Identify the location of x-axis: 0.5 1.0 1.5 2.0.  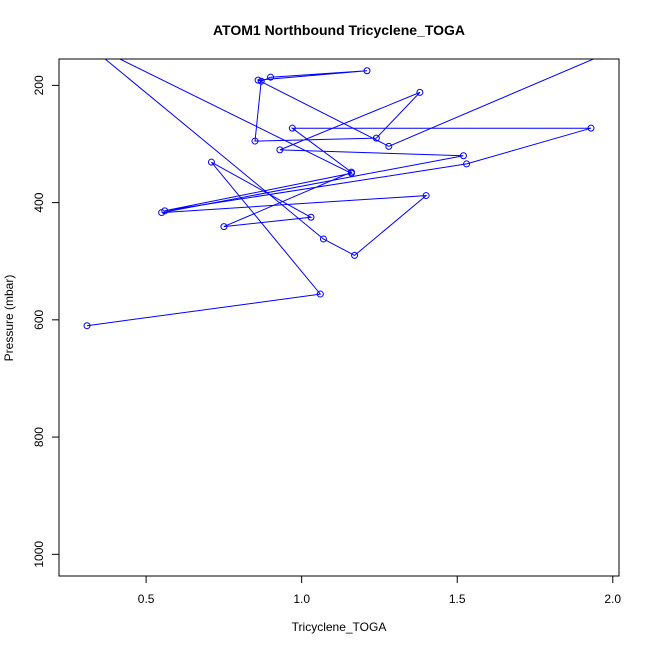
(379, 591).